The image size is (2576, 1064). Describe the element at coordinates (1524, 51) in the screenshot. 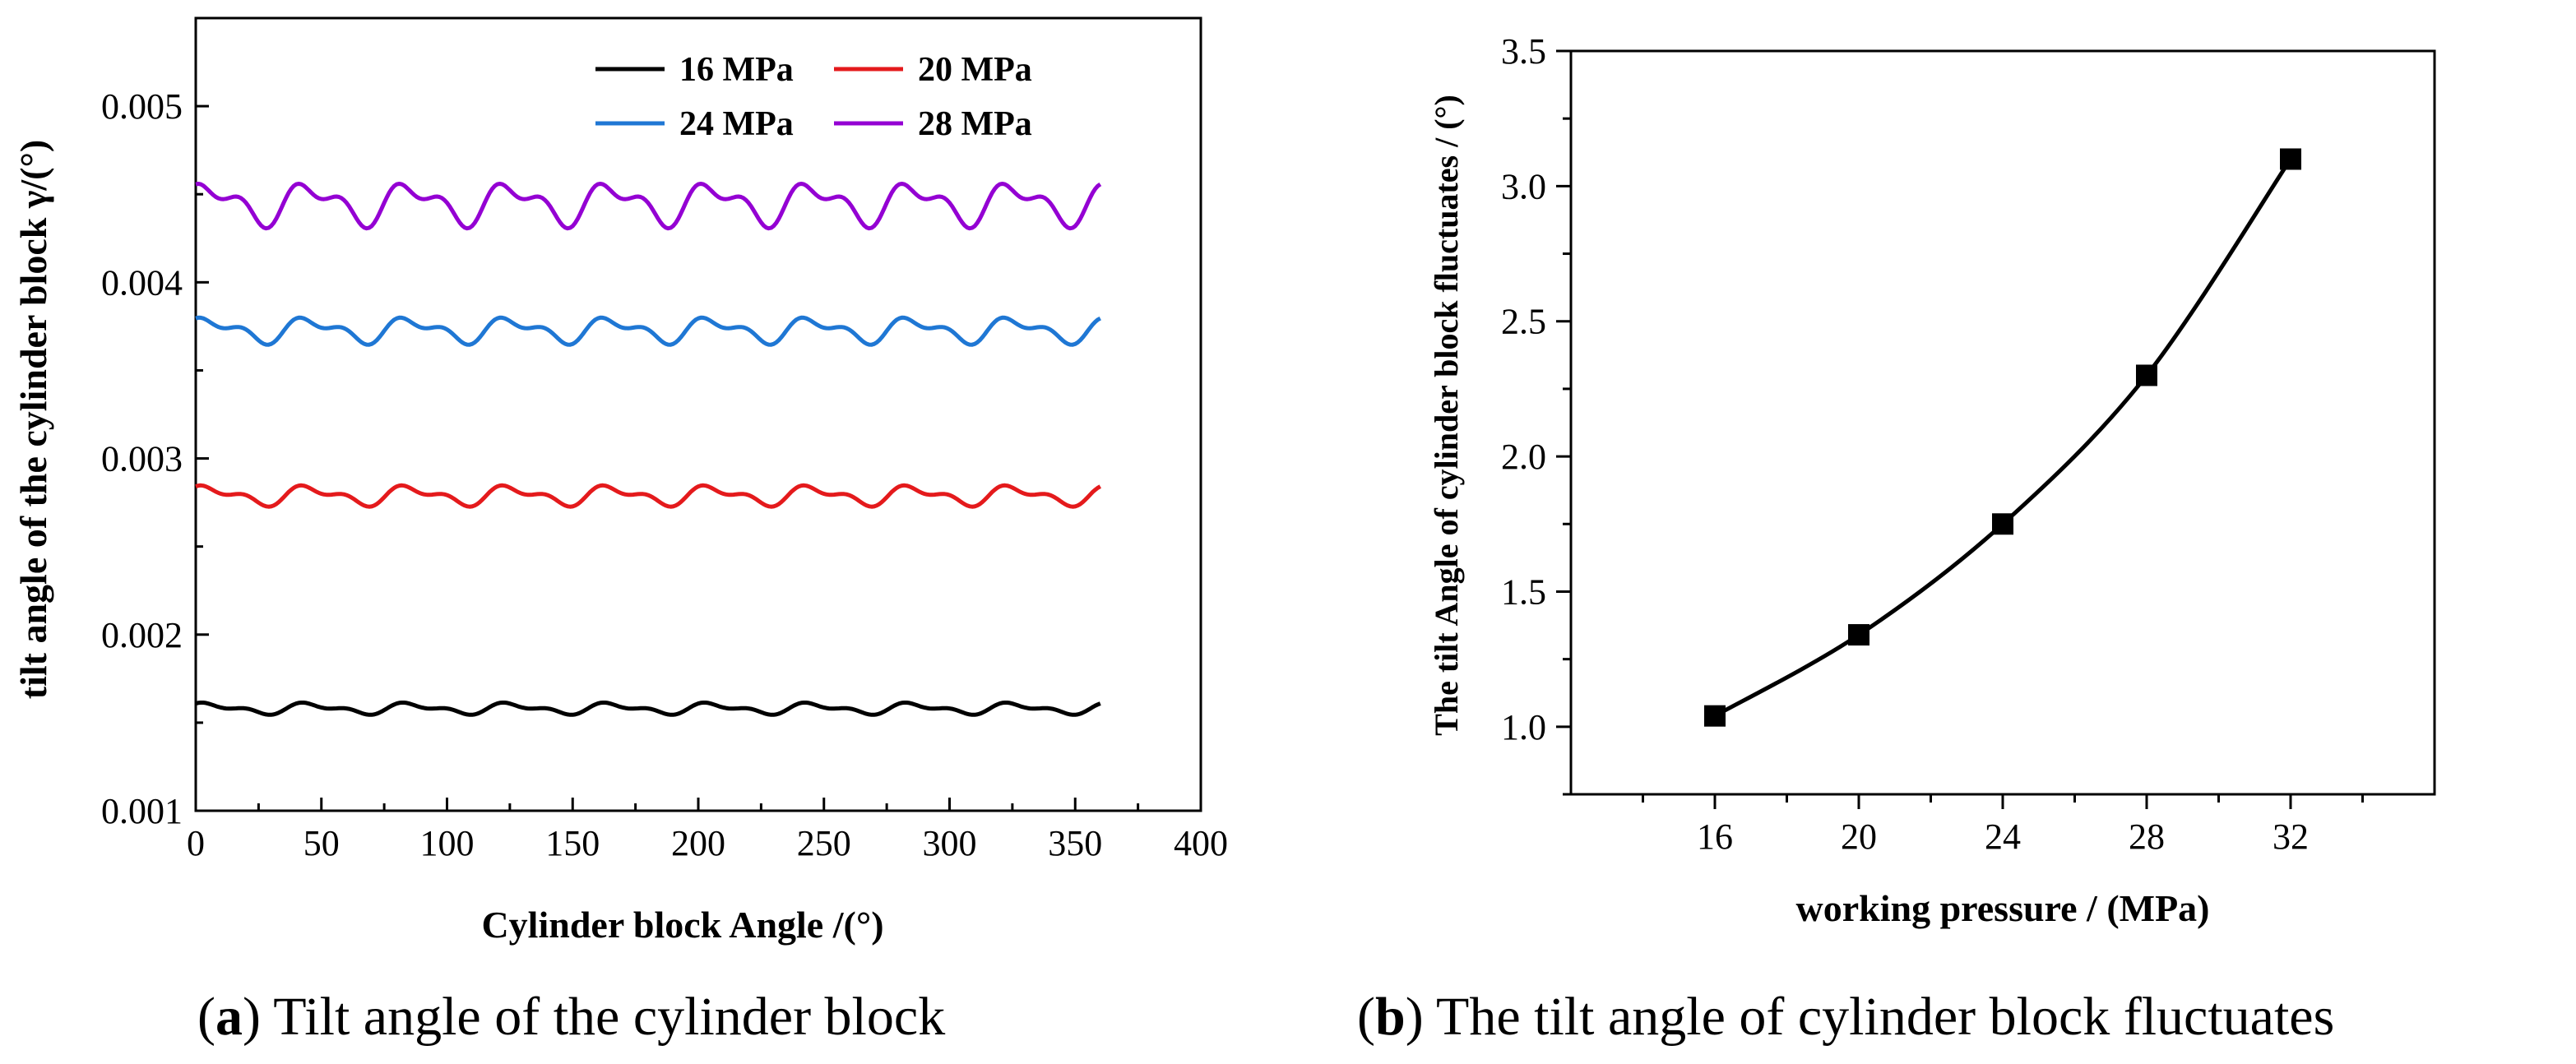

I see `y-tick-label-b: 3.5` at that location.